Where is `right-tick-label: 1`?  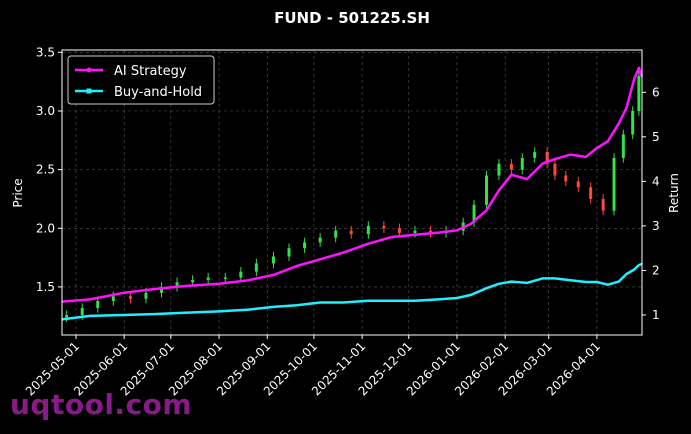
right-tick-label: 1 is located at coordinates (656, 315).